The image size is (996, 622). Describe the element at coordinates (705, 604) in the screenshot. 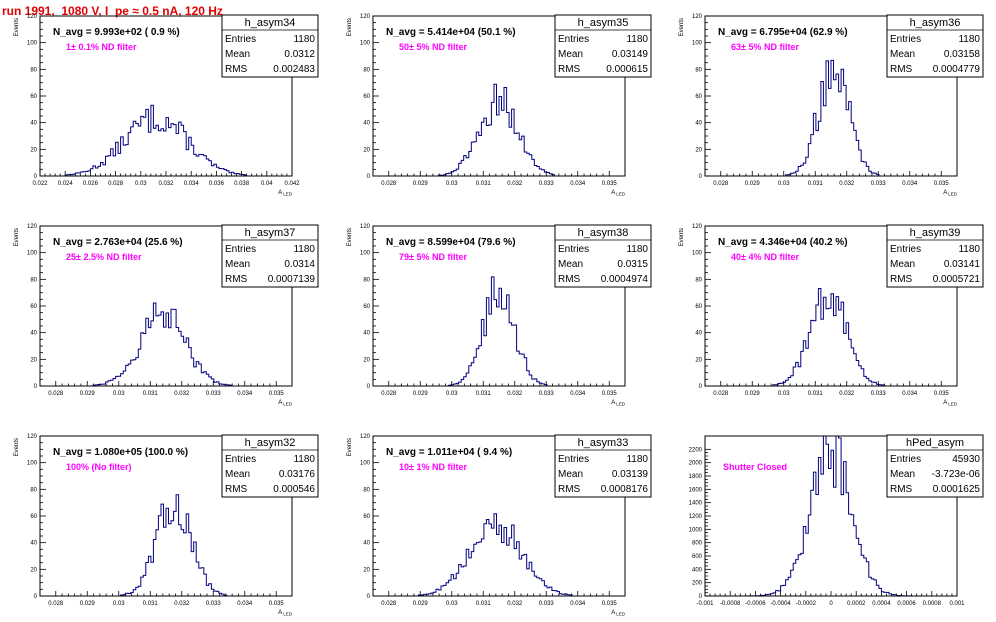

I see `x-tick-label: -0.001` at that location.